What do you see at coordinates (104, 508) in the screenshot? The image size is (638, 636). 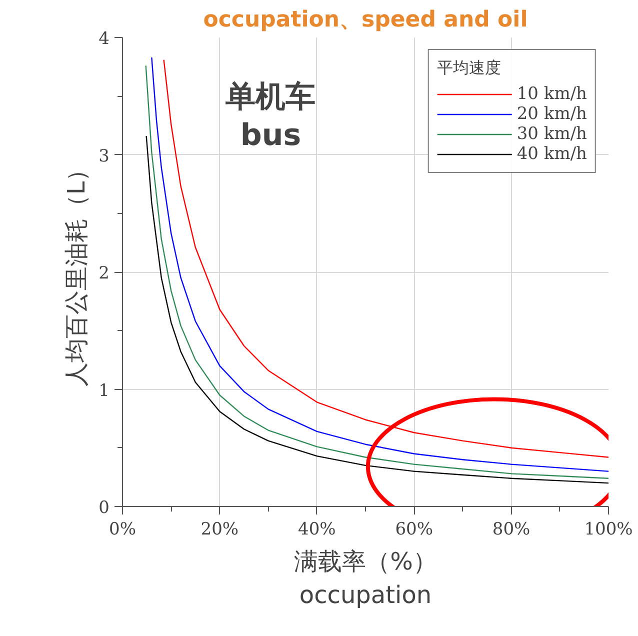 I see `y-tick-label: 0` at bounding box center [104, 508].